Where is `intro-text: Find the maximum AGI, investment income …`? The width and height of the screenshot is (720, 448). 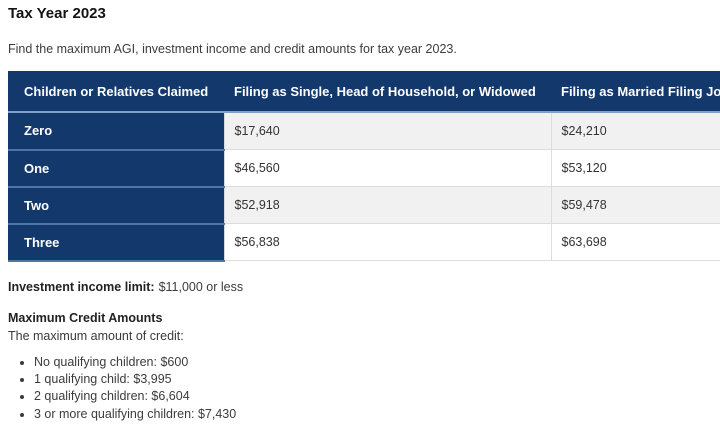
intro-text: Find the maximum AGI, investment income … is located at coordinates (232, 49).